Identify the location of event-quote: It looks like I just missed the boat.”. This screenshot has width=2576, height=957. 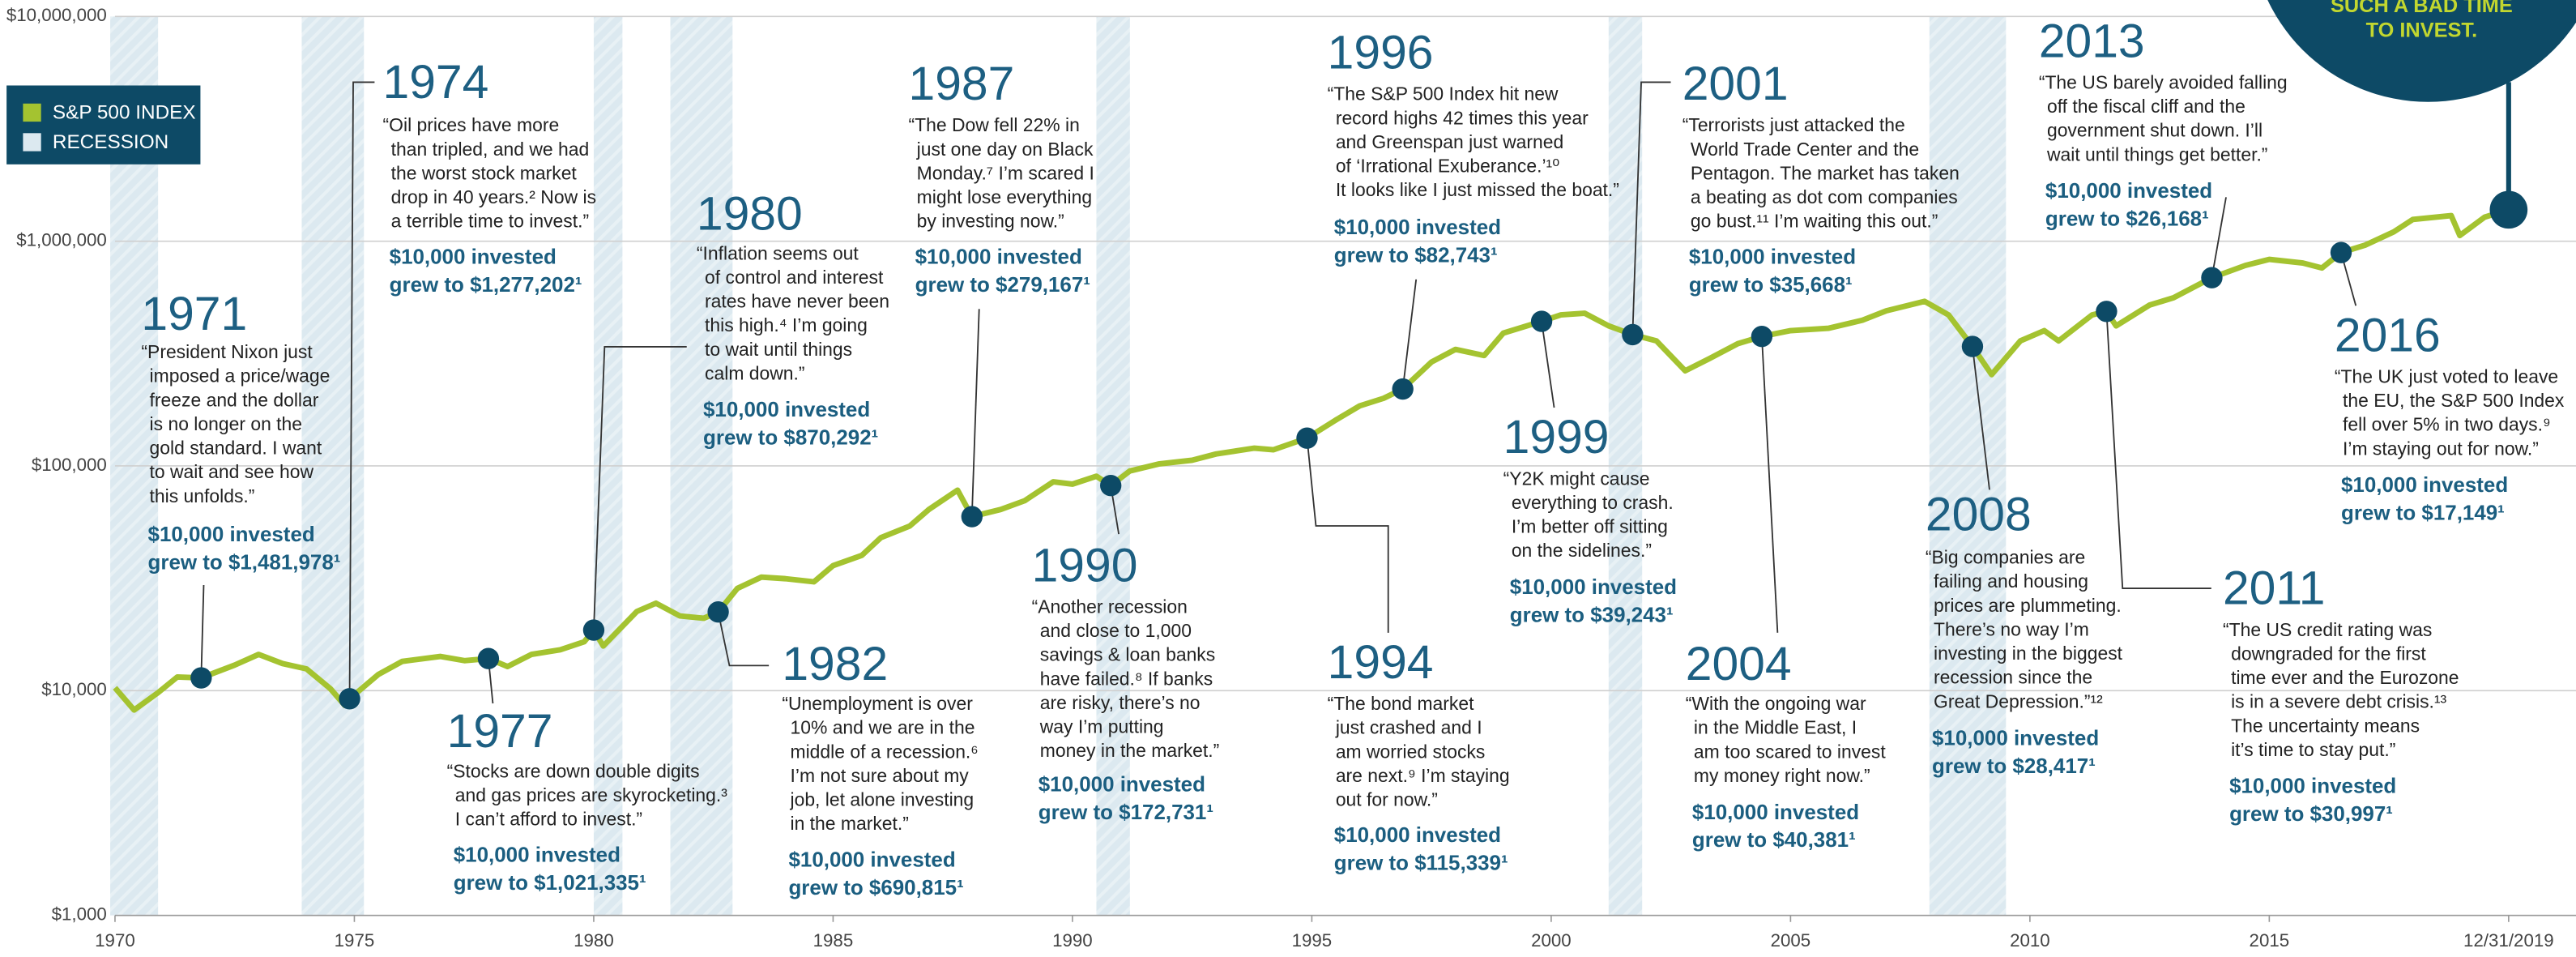
(1478, 189).